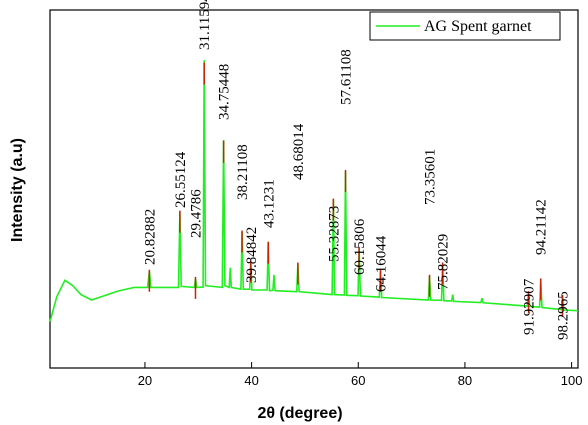  What do you see at coordinates (564, 315) in the screenshot?
I see `peak-label: 98.2965` at bounding box center [564, 315].